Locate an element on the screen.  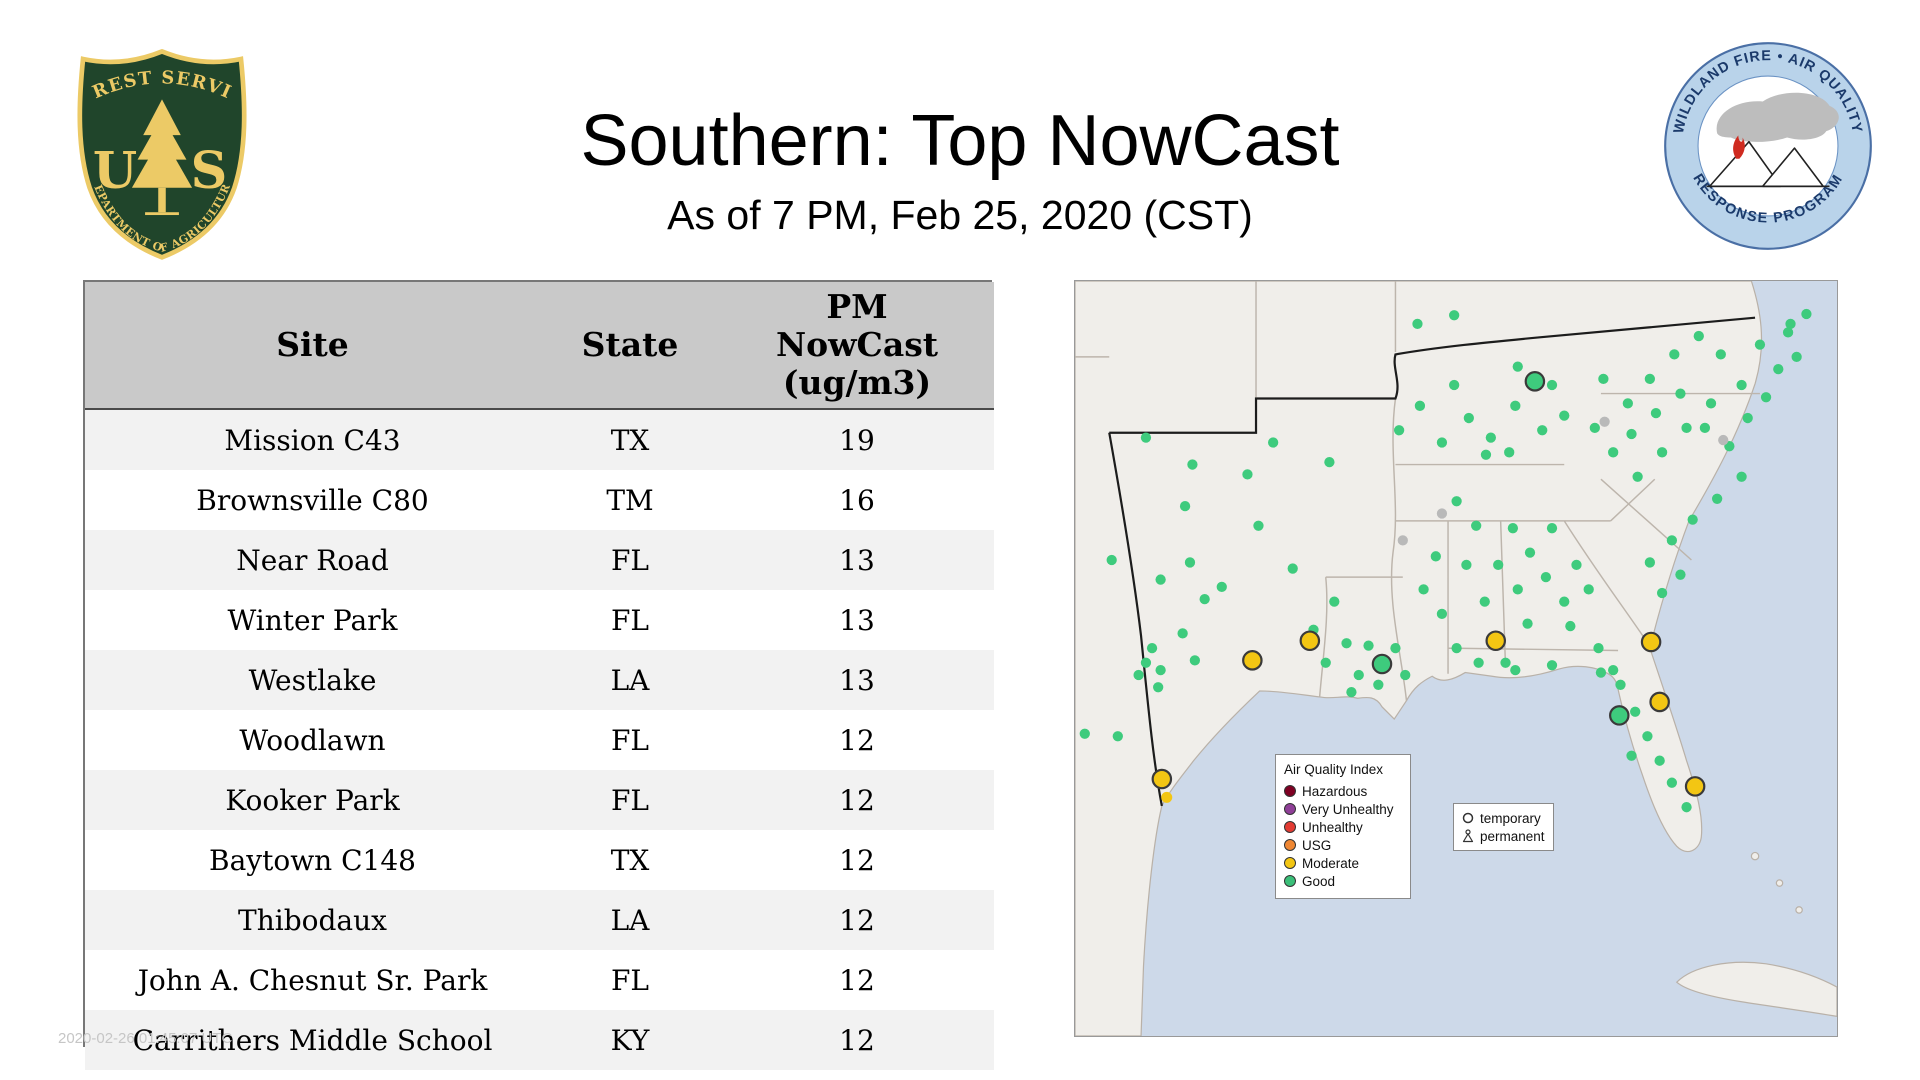
temporary-marker-icon is located at coordinates (1468, 818).